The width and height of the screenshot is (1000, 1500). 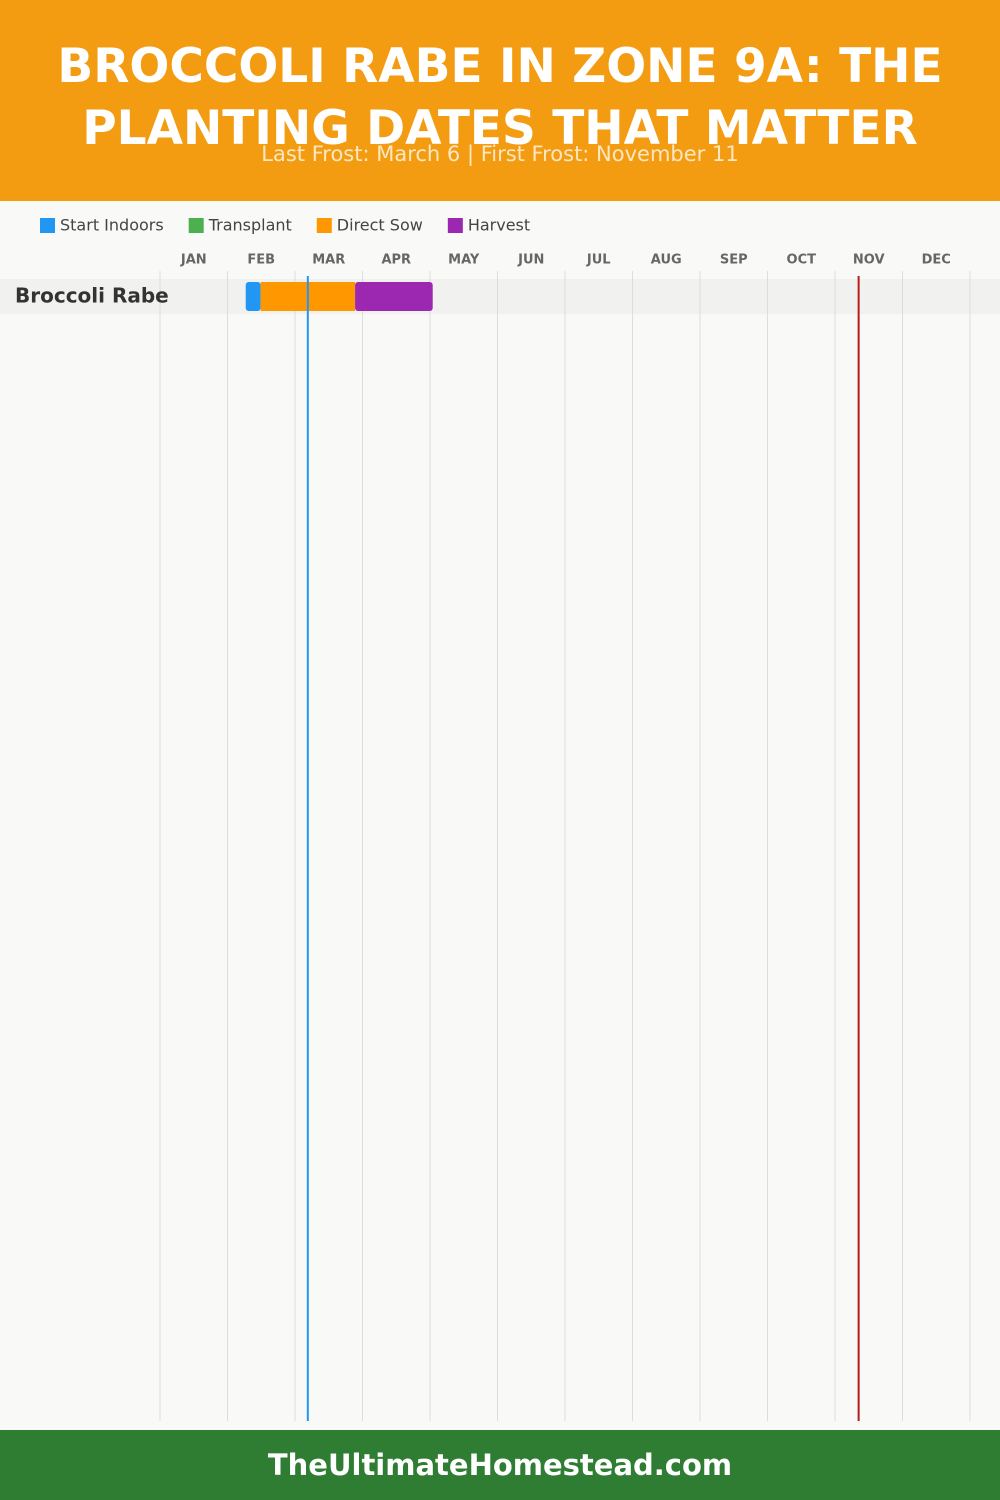 What do you see at coordinates (802, 260) in the screenshot?
I see `x-tick-label: OCT` at bounding box center [802, 260].